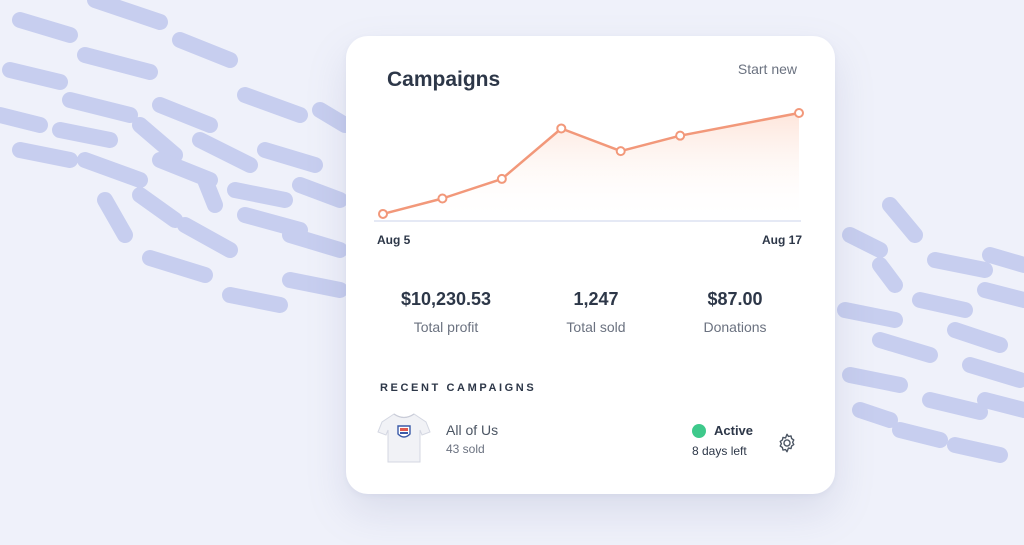  I want to click on recent-campaigns-heading: RECENT CAMPAIGNS, so click(458, 388).